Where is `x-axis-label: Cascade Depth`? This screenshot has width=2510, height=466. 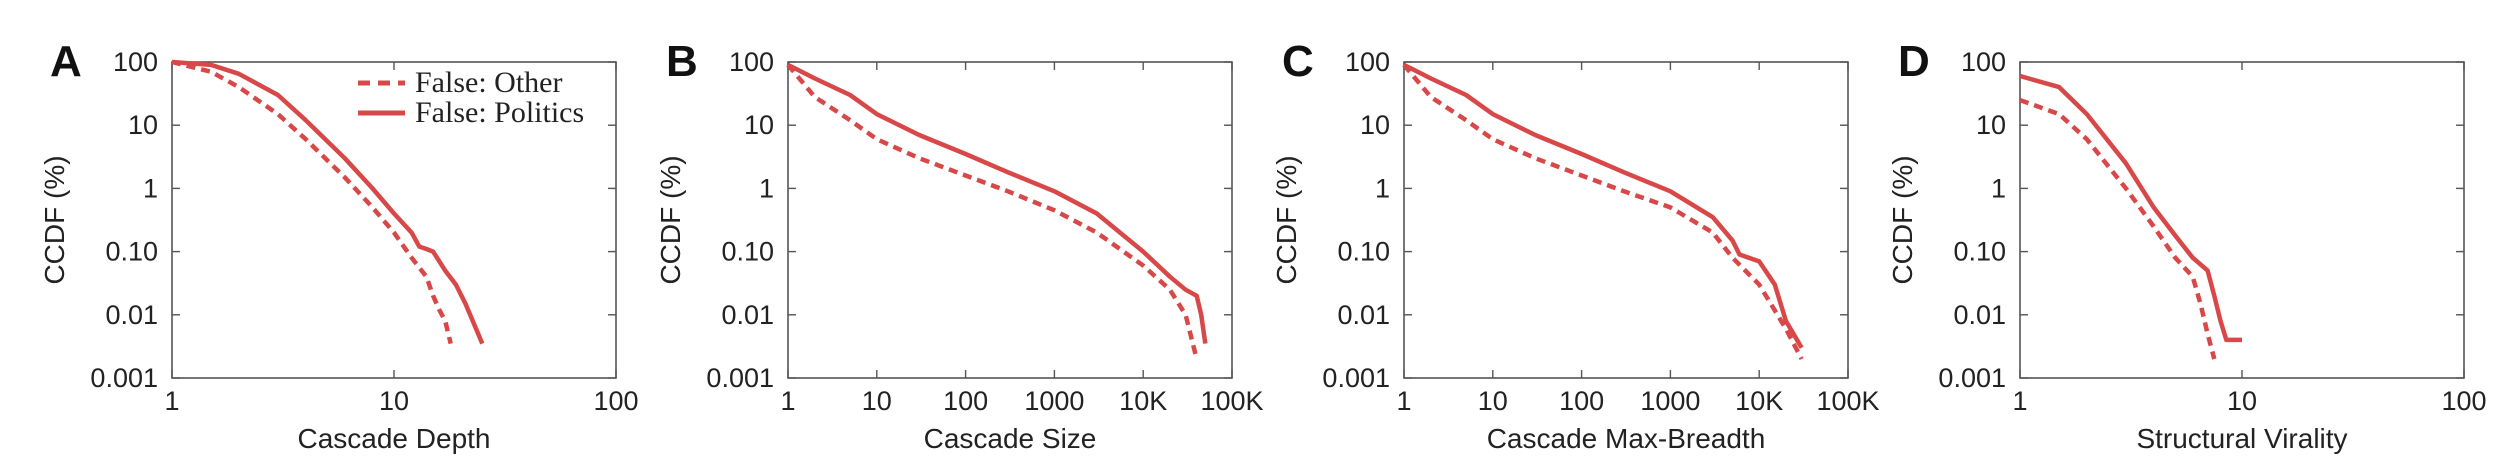 x-axis-label: Cascade Depth is located at coordinates (393, 438).